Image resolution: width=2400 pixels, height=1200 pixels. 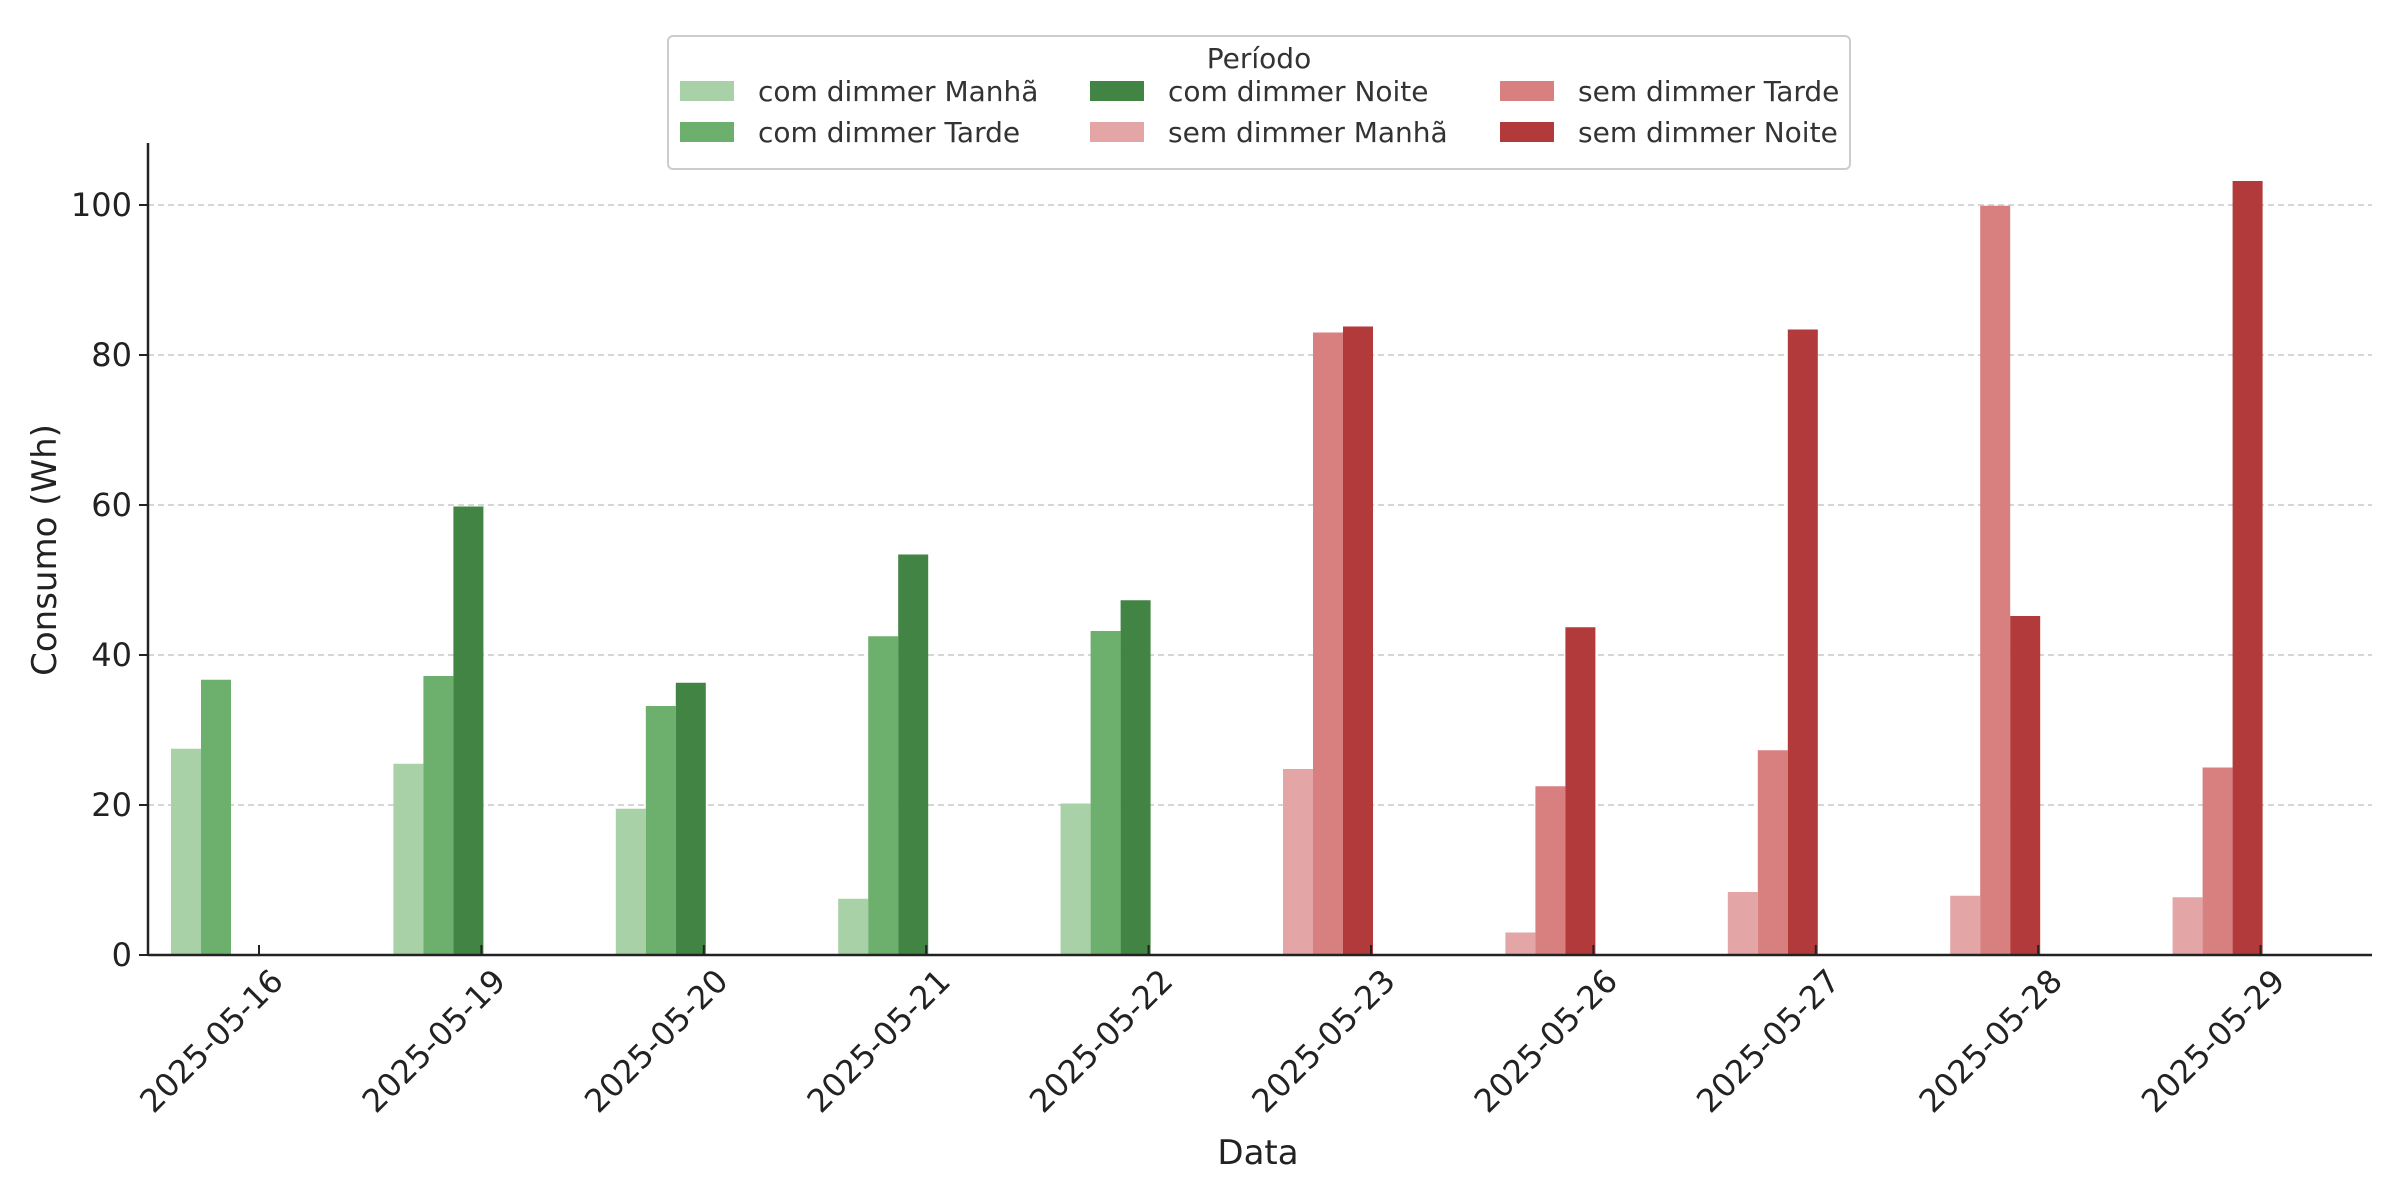 What do you see at coordinates (1323, 1041) in the screenshot?
I see `x-tick-label: 2025-05-23` at bounding box center [1323, 1041].